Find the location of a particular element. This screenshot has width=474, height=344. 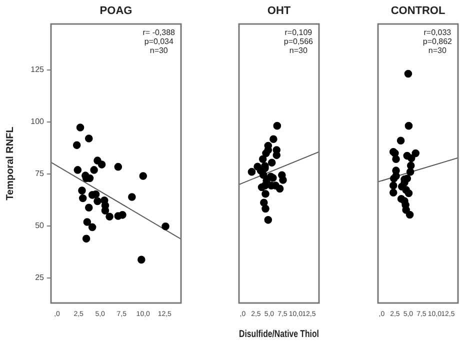

annotation: r=0,109 p=0,566 n=30 is located at coordinates (299, 42).